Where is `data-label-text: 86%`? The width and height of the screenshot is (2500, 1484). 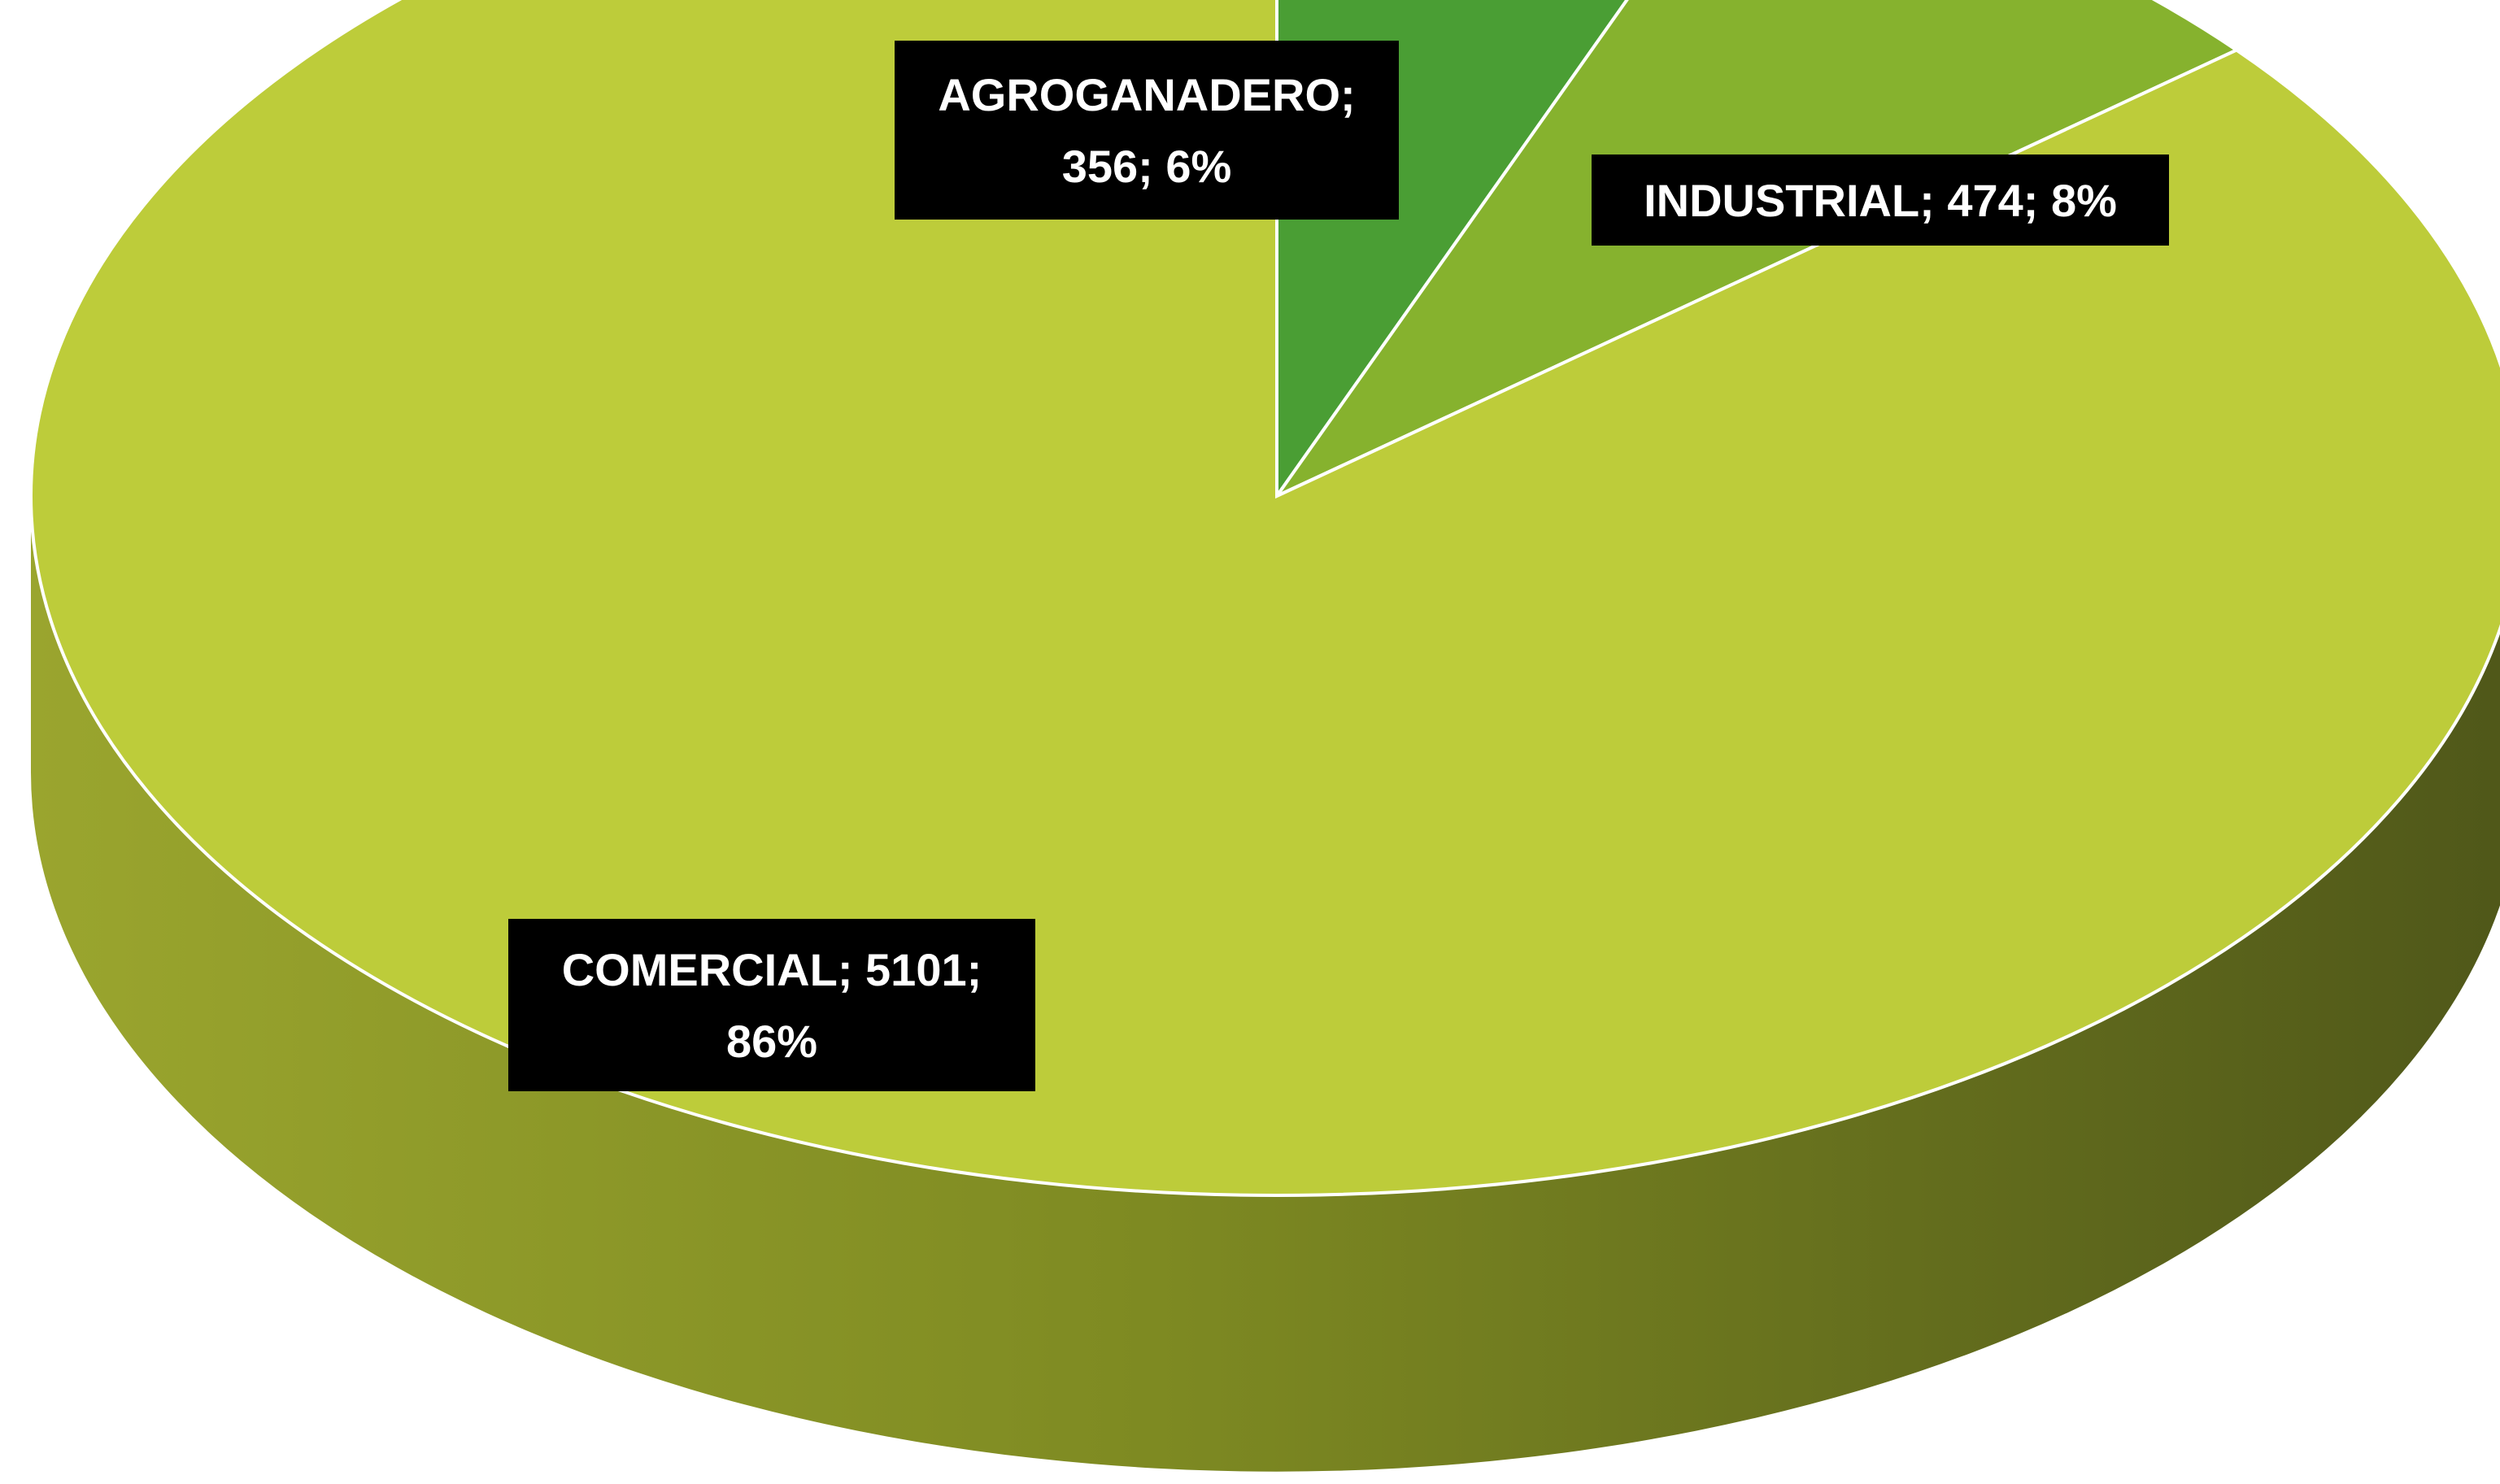
data-label-text: 86% is located at coordinates (771, 1041).